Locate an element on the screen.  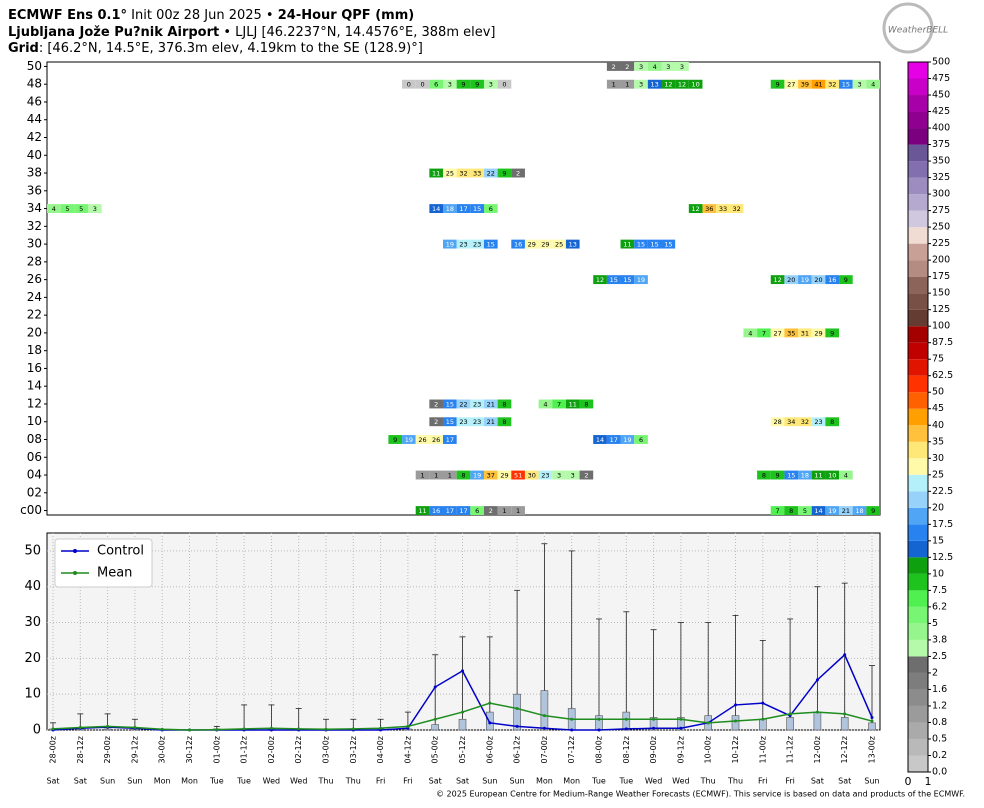
colorbar-label: 50 is located at coordinates (938, 392).